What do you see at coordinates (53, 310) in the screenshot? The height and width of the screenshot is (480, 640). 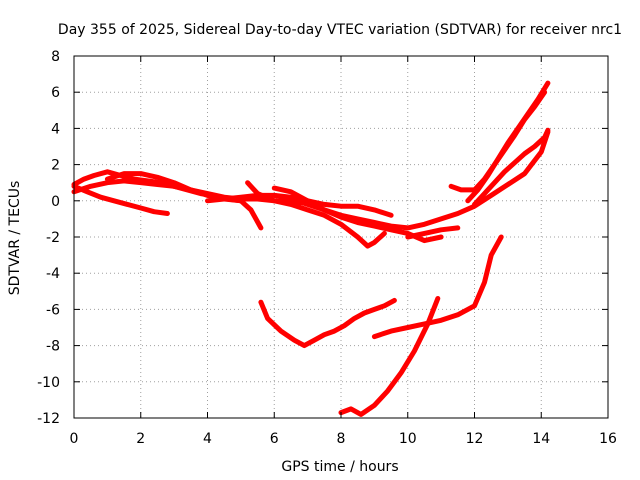 I see `y-tick-label: -6` at bounding box center [53, 310].